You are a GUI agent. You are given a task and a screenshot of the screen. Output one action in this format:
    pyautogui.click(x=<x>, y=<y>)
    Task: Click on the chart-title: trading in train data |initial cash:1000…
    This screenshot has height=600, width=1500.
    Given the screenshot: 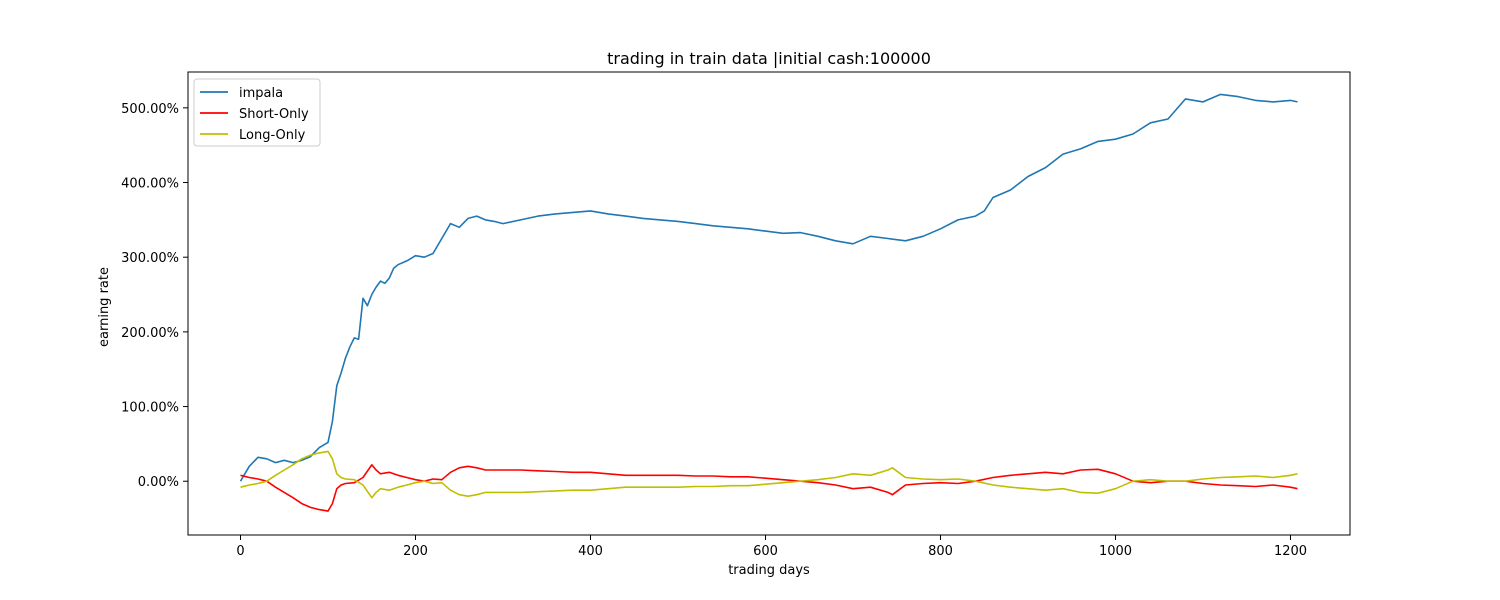 What is the action you would take?
    pyautogui.click(x=769, y=58)
    